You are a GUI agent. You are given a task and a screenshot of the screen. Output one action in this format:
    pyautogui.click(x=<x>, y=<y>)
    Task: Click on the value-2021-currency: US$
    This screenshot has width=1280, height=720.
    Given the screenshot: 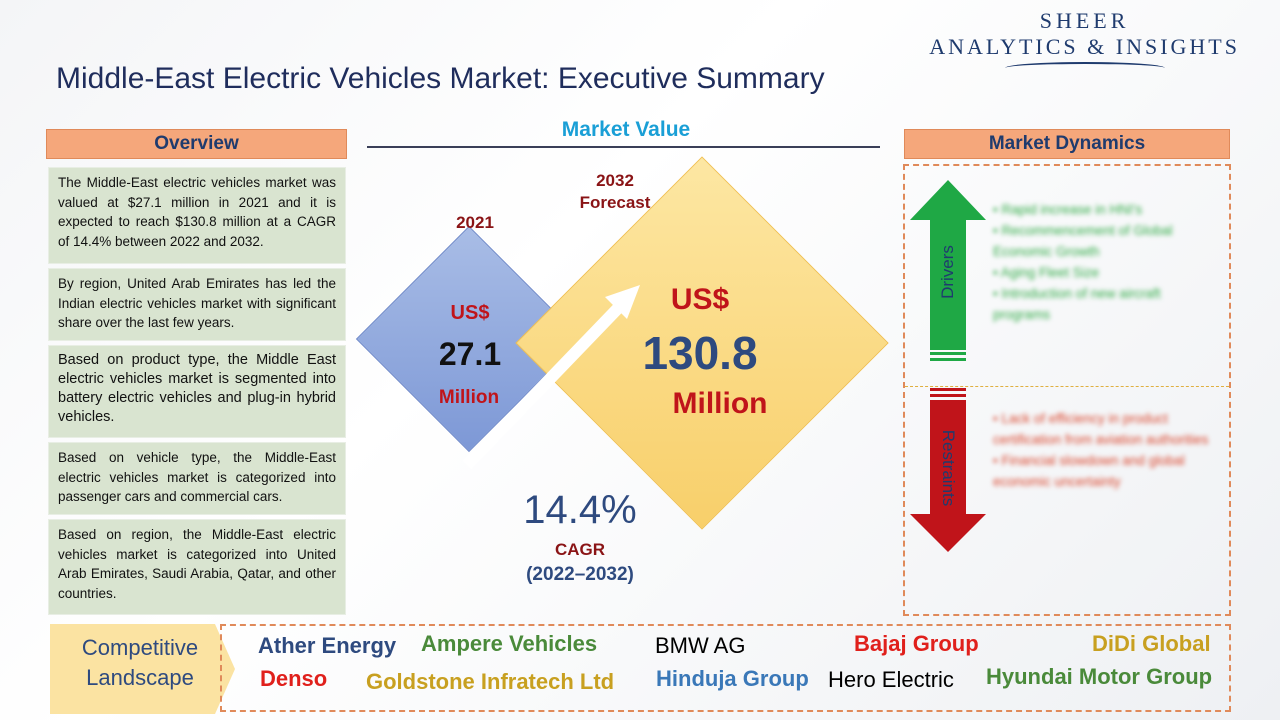 What is the action you would take?
    pyautogui.click(x=470, y=313)
    